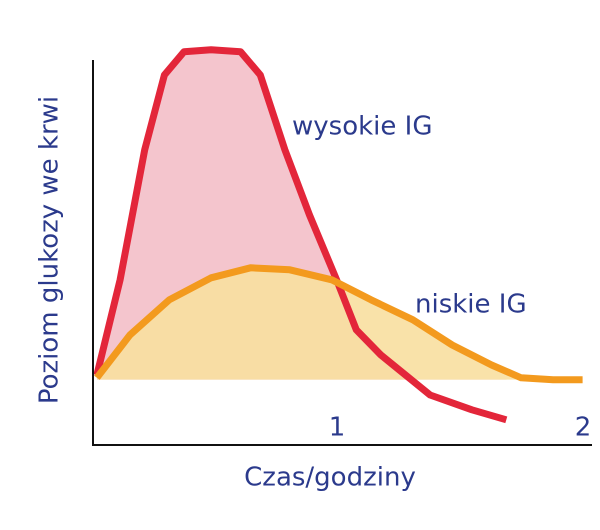  I want to click on x-axis-label: Czas/godziny, so click(330, 478).